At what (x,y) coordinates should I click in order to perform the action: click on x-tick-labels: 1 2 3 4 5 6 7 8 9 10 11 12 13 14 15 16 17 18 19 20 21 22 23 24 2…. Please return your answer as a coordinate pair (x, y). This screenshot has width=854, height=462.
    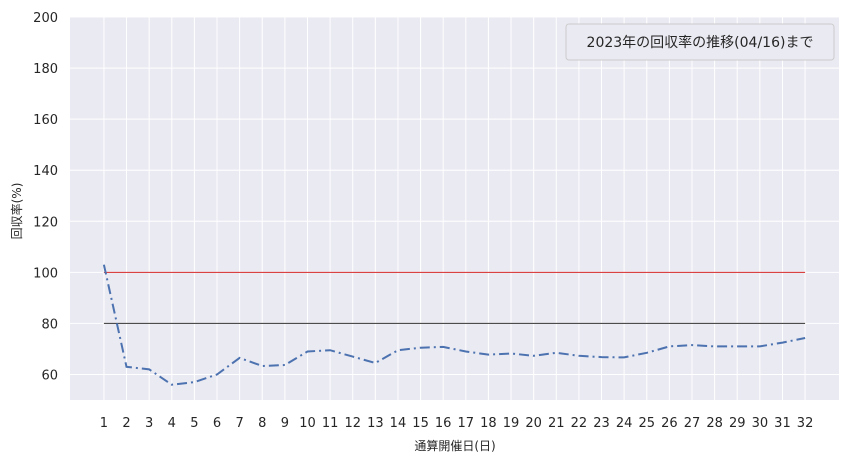
    Looking at the image, I should click on (457, 423).